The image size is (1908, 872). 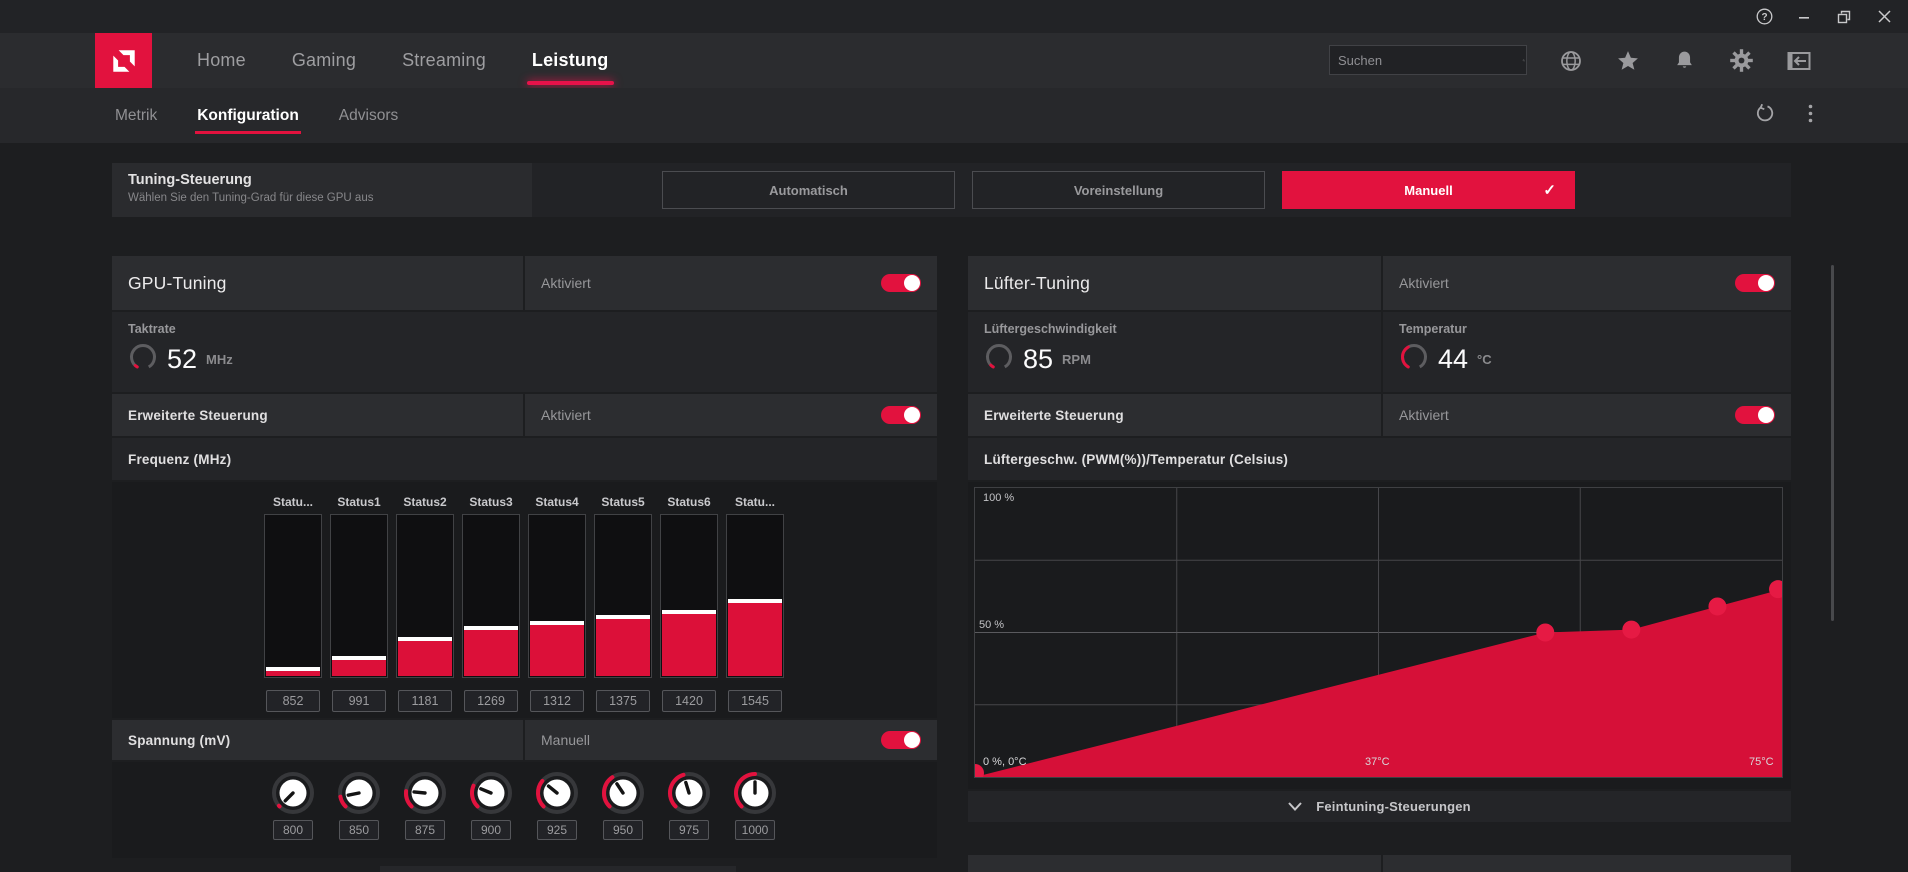 What do you see at coordinates (1379, 806) in the screenshot?
I see `feintuning-expander: Feintuning-Steuerungen` at bounding box center [1379, 806].